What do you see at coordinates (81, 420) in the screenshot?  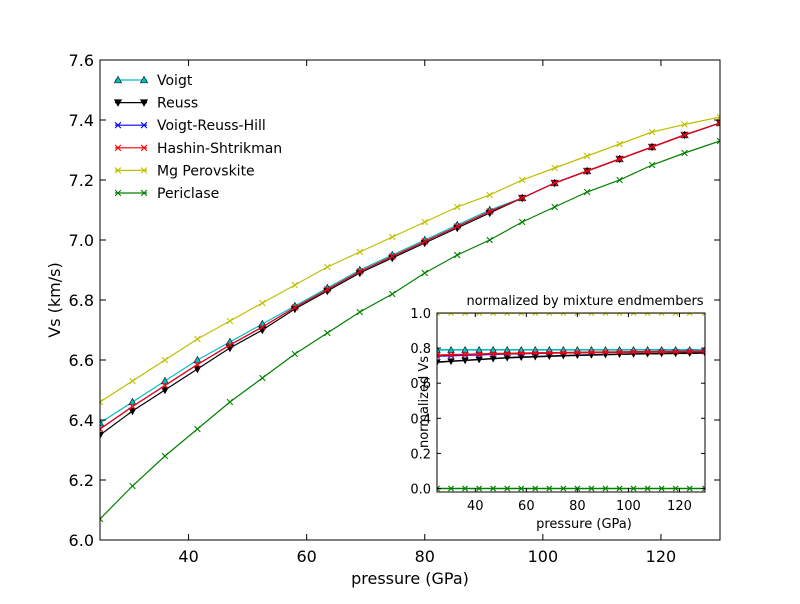 I see `main-y-tick-label: 6.4` at bounding box center [81, 420].